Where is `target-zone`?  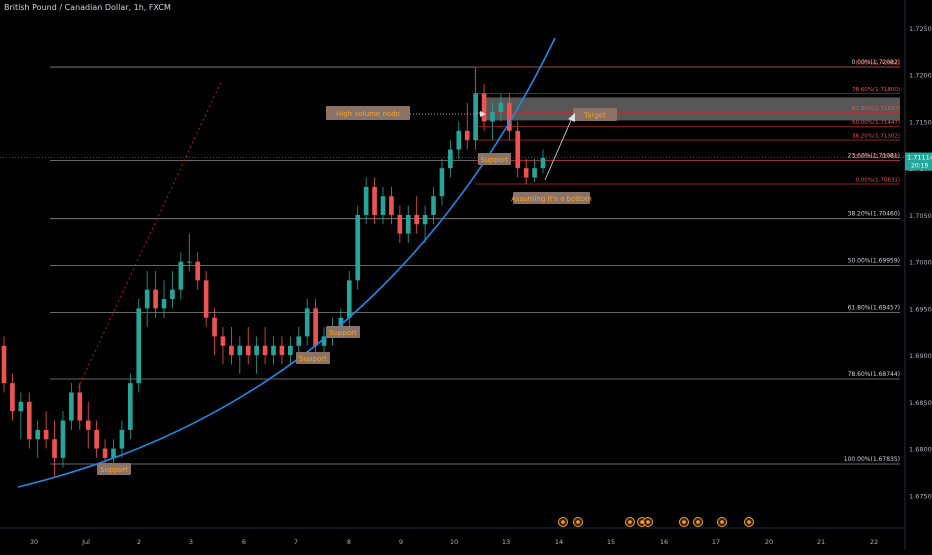 target-zone is located at coordinates (692, 109).